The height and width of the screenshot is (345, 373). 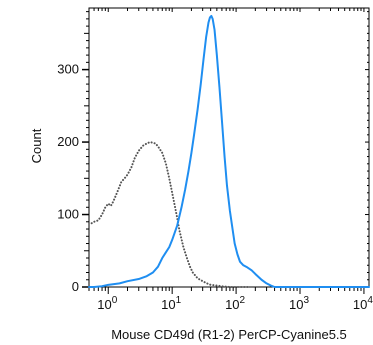 What do you see at coordinates (107, 303) in the screenshot?
I see `x-tick-label: 10⁰` at bounding box center [107, 303].